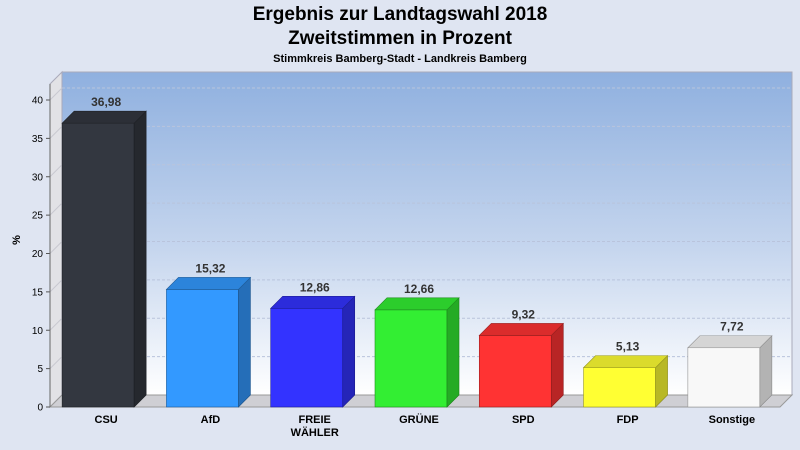 This screenshot has width=800, height=450. Describe the element at coordinates (38, 292) in the screenshot. I see `y-tick-label: 15` at that location.